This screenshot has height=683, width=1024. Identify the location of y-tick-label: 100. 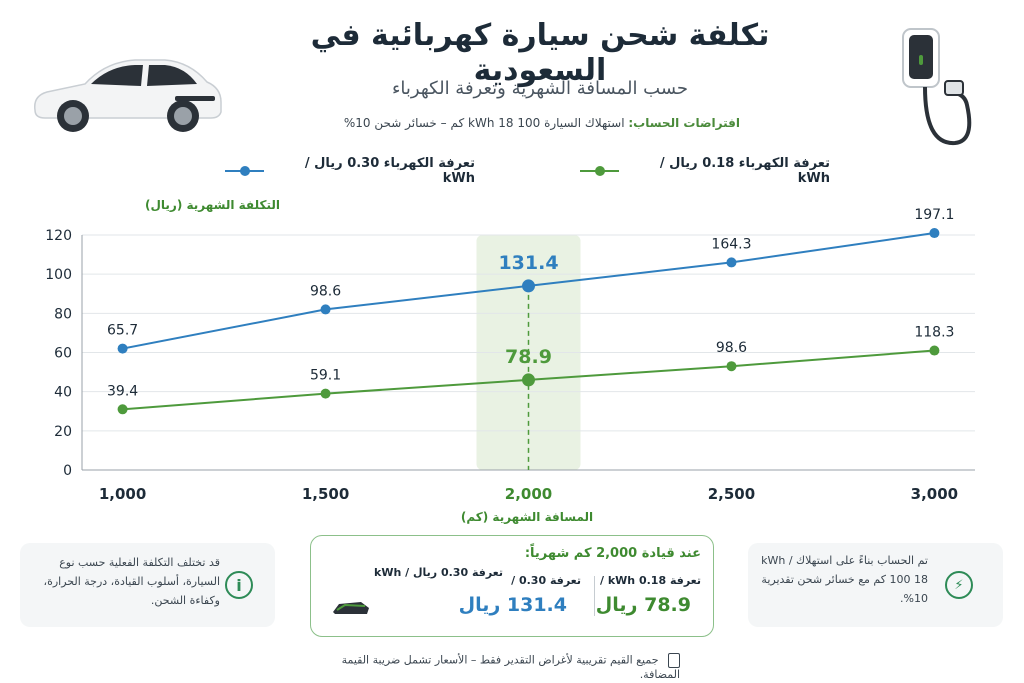
(58, 275).